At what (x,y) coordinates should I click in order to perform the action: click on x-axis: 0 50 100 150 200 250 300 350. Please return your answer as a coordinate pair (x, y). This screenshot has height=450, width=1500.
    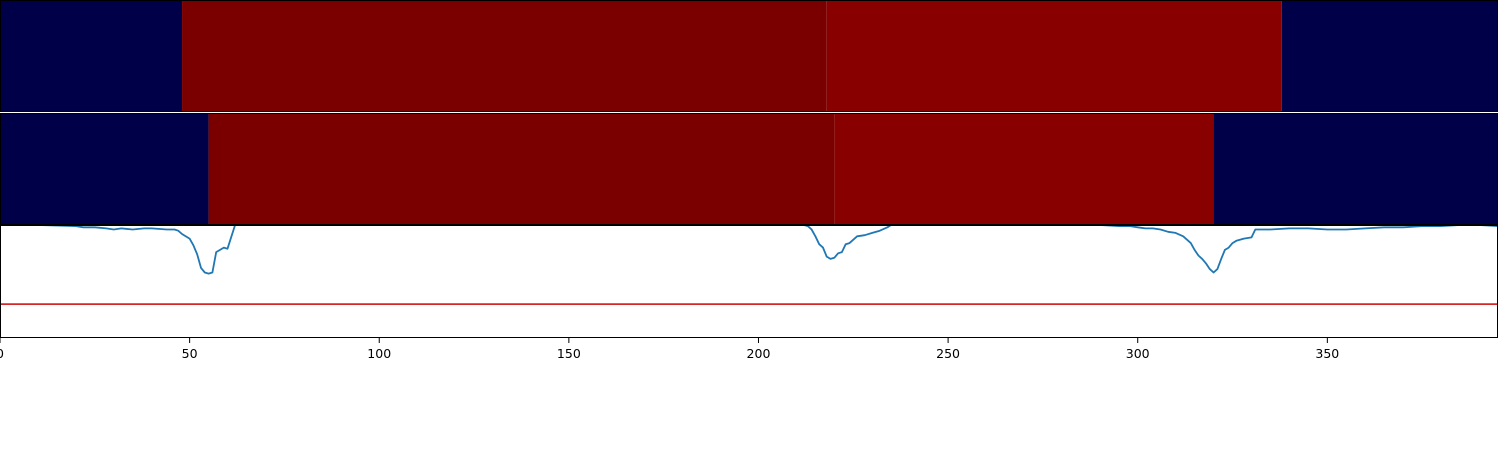
    Looking at the image, I should click on (669, 349).